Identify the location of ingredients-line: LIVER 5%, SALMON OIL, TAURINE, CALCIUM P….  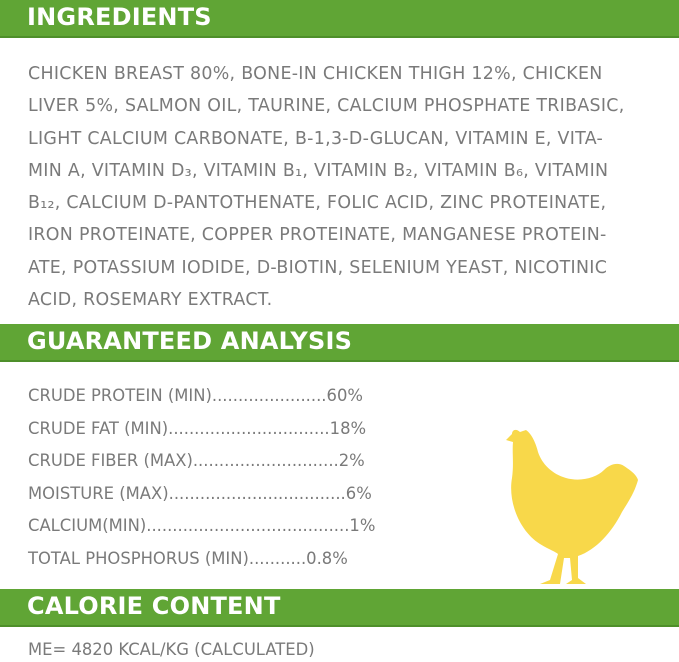
(326, 106).